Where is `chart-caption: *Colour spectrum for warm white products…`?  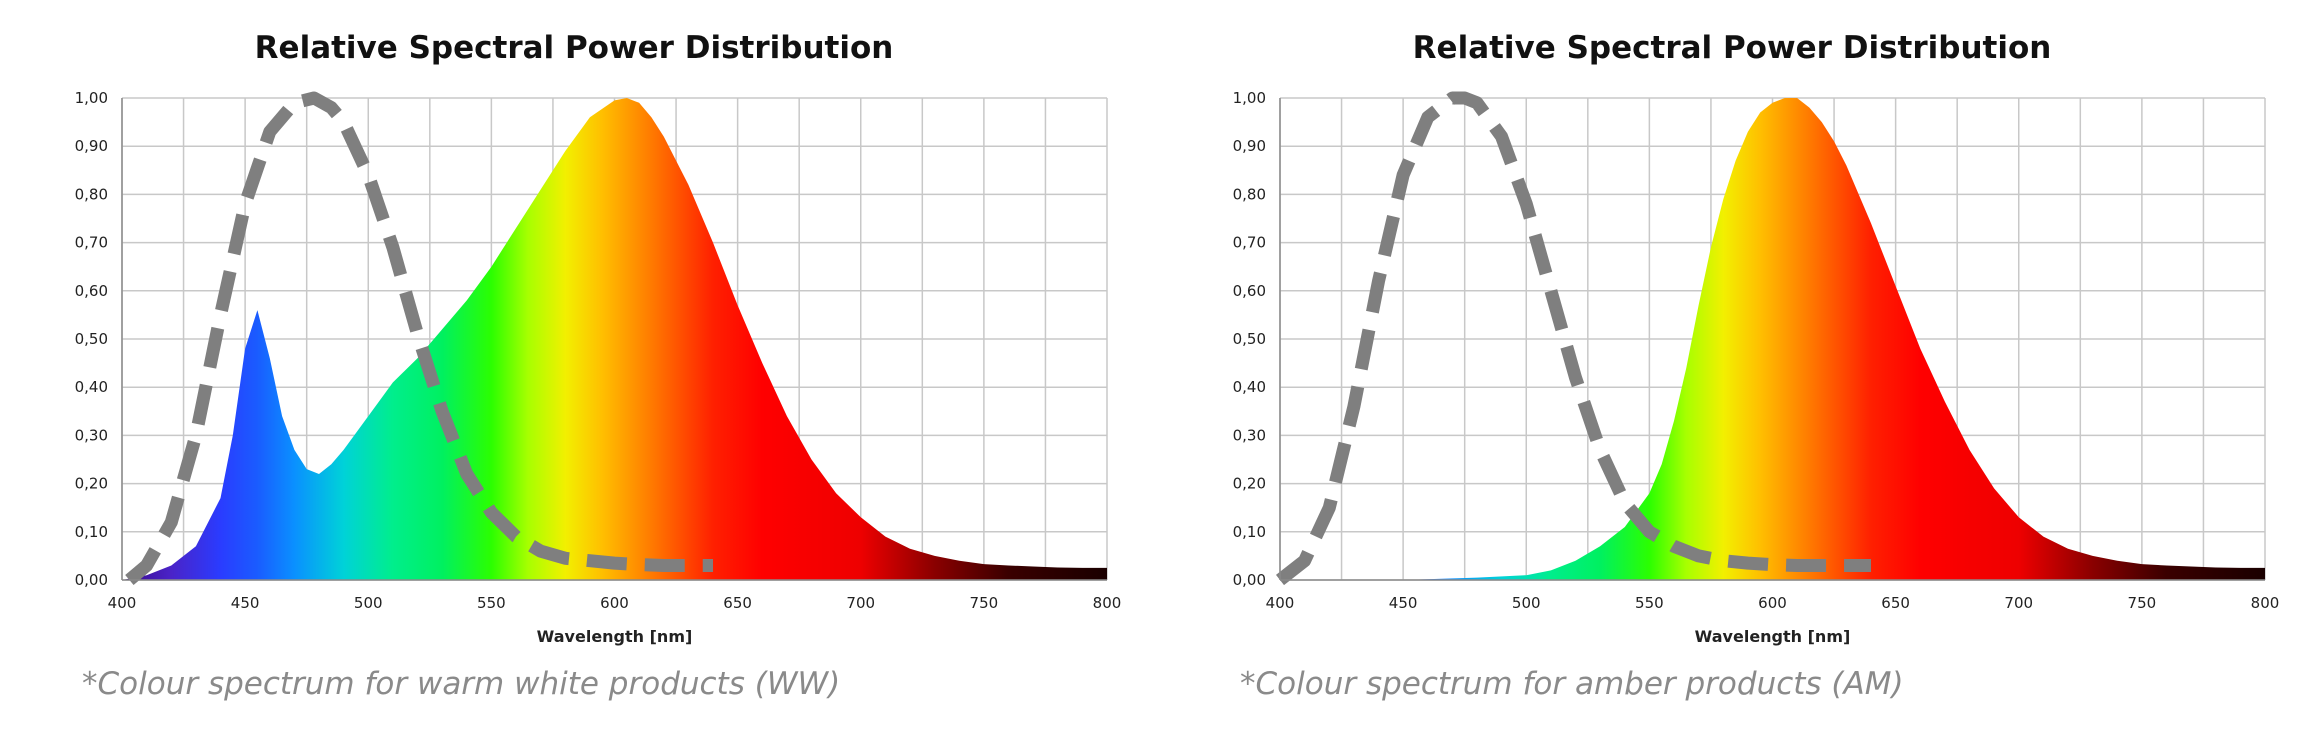
chart-caption: *Colour spectrum for warm white products… is located at coordinates (461, 684).